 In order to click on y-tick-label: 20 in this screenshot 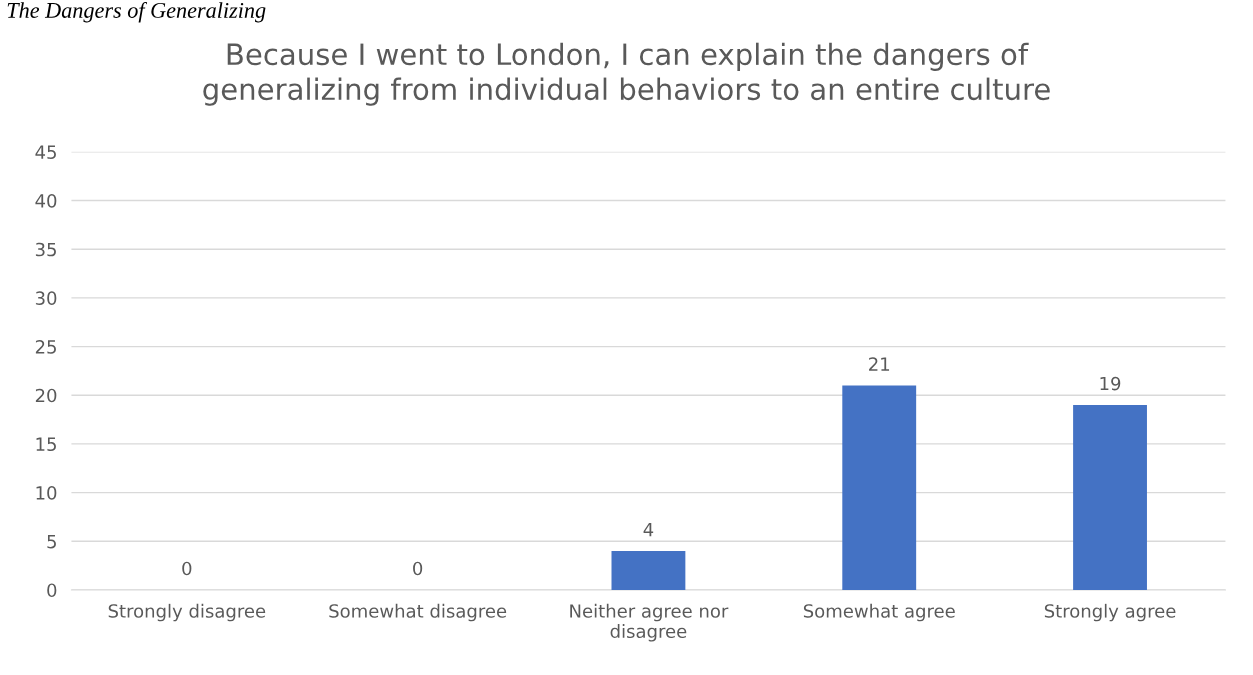, I will do `click(46, 395)`.